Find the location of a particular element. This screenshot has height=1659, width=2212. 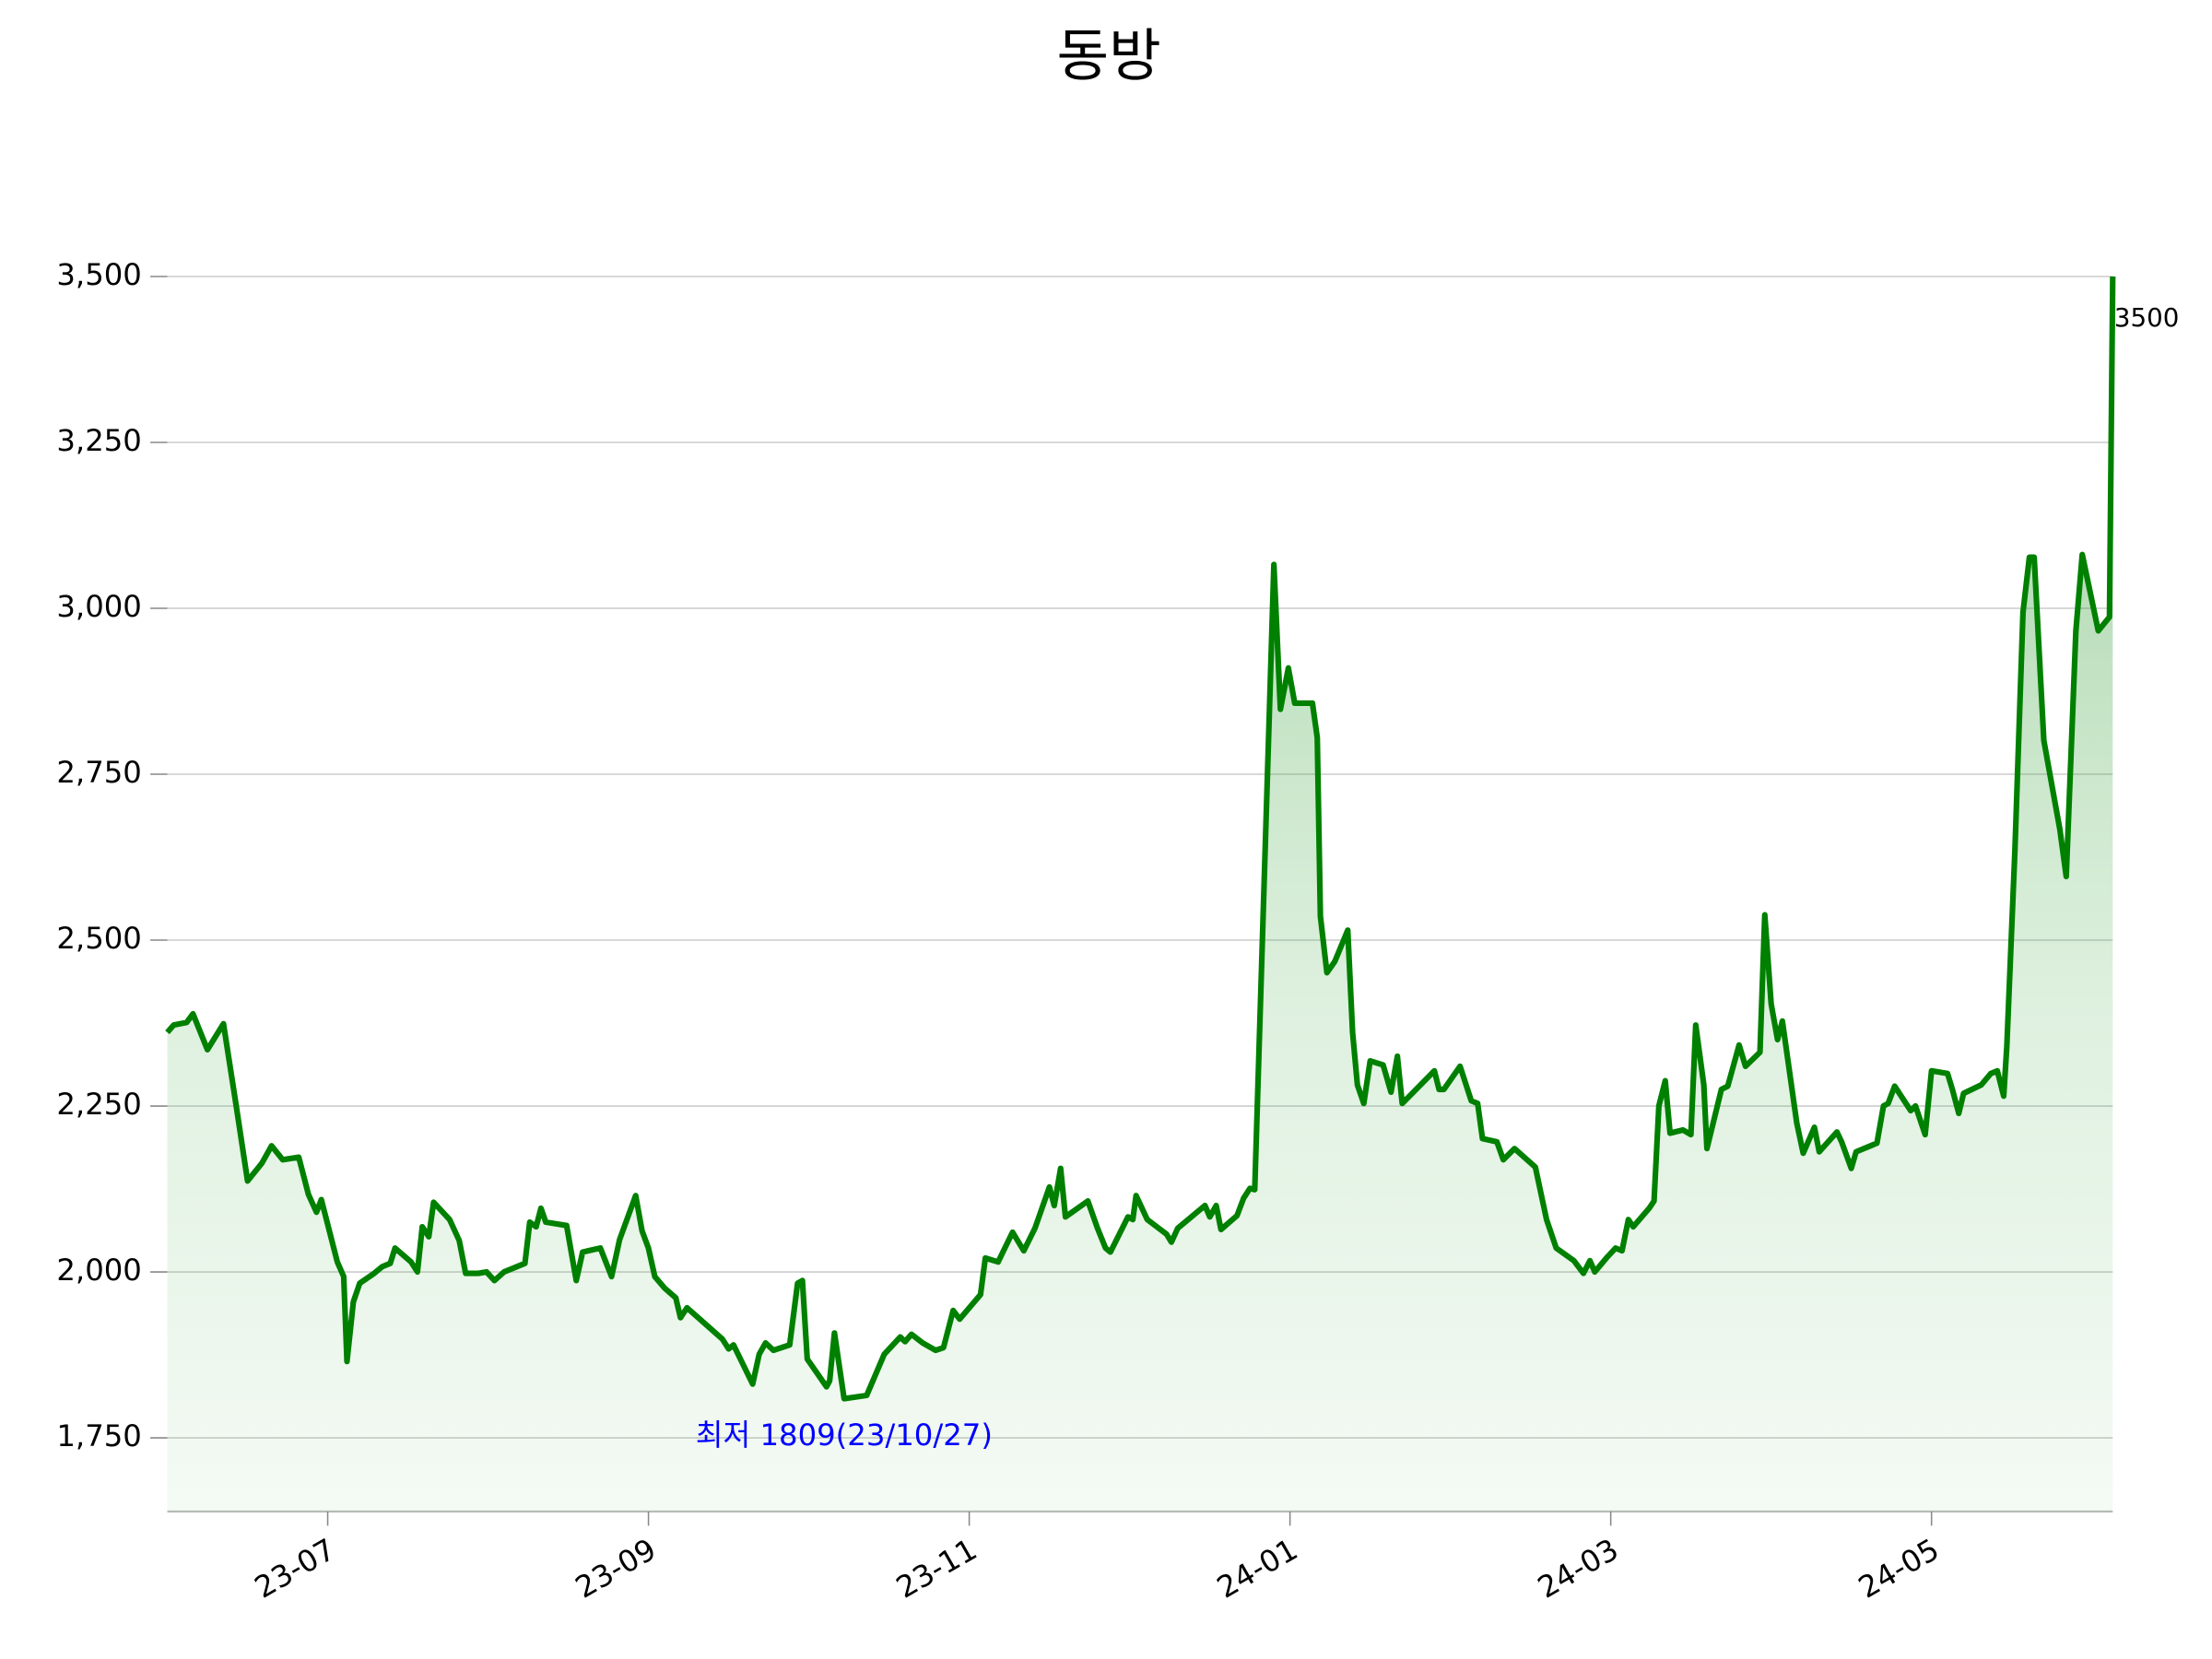

y-tick-label: 2,250 is located at coordinates (98, 1104).